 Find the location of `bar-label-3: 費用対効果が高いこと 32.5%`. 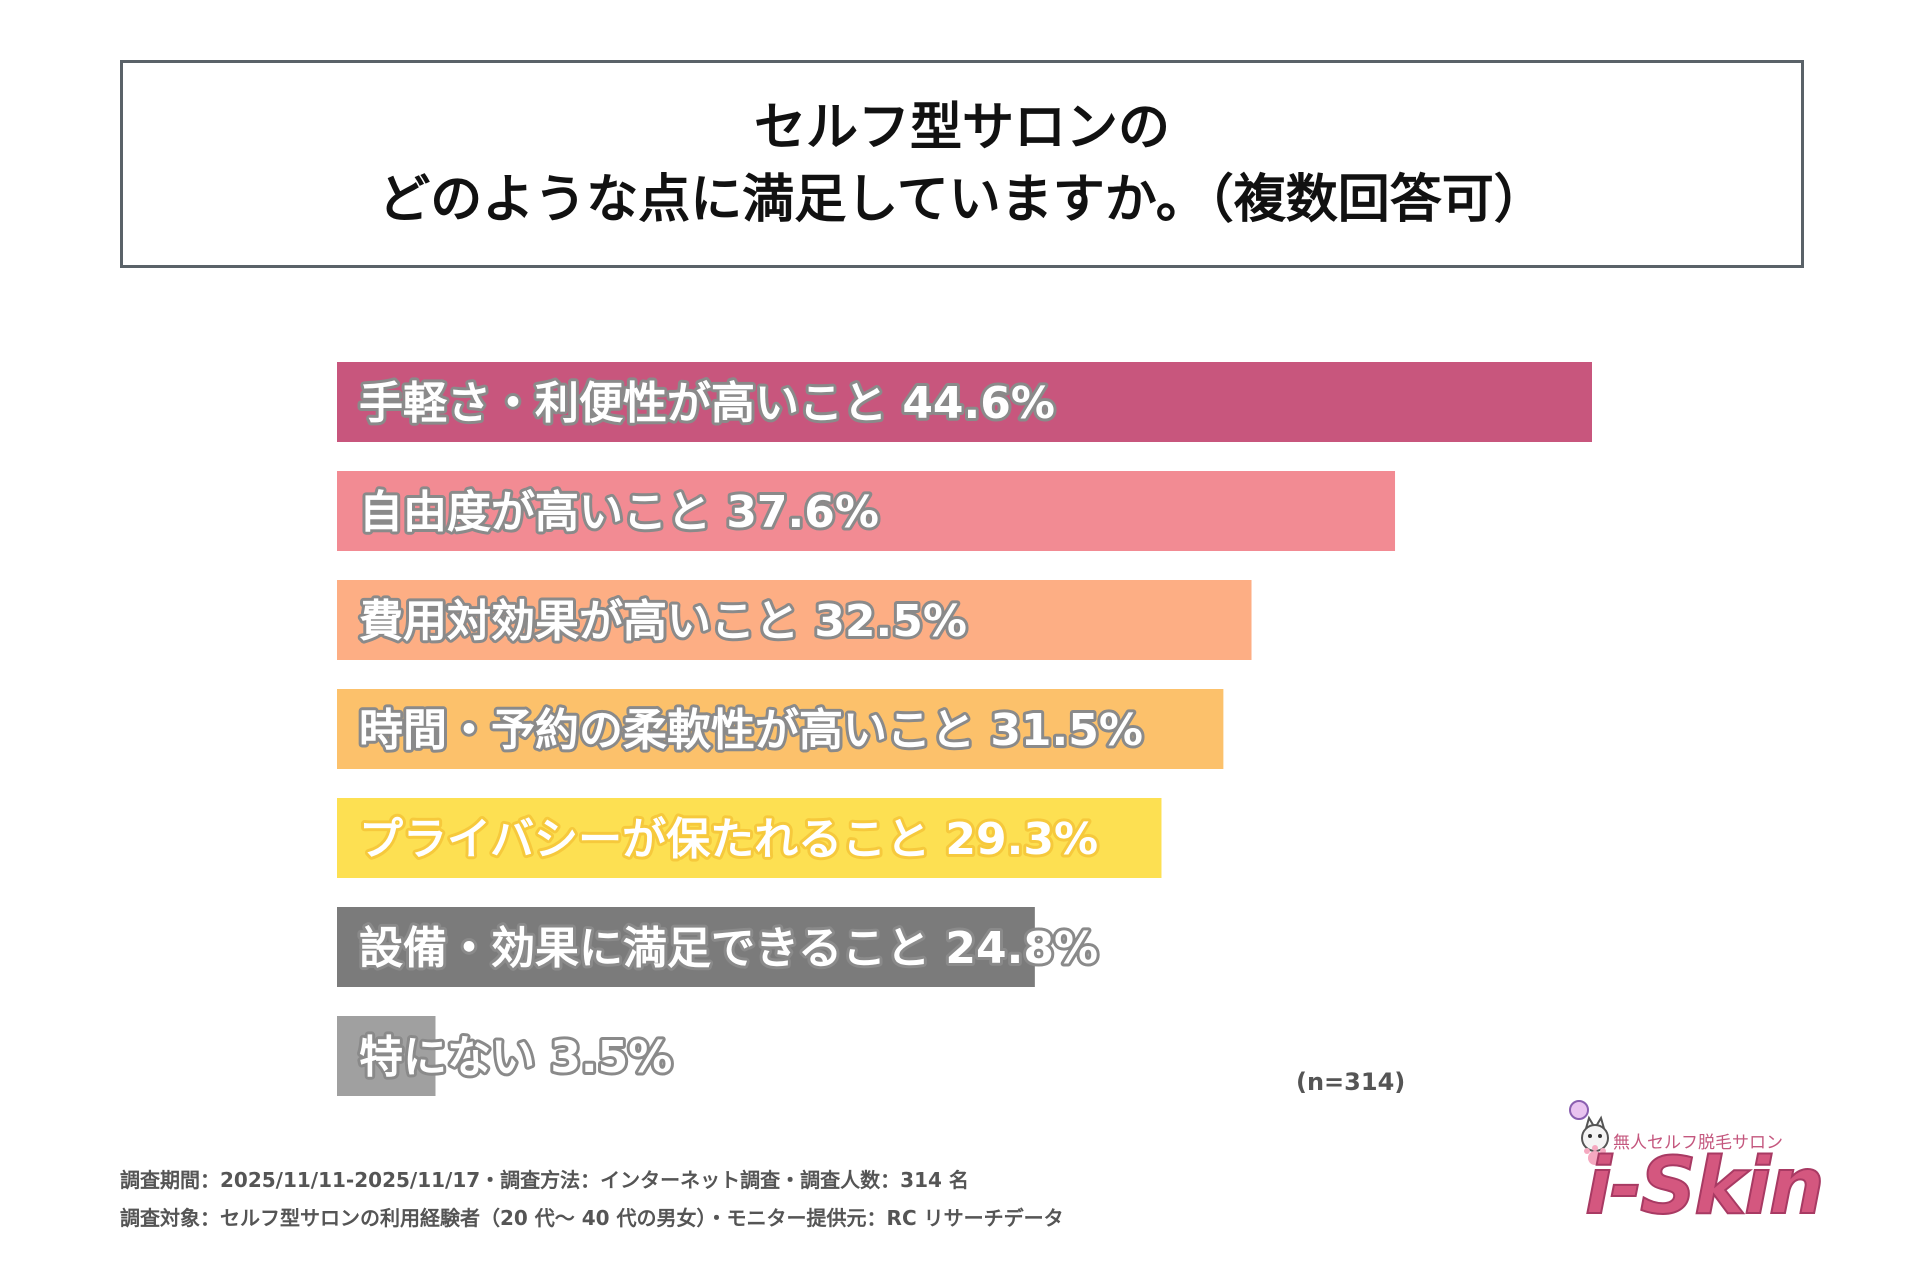

bar-label-3: 費用対効果が高いこと 32.5% is located at coordinates (663, 621).